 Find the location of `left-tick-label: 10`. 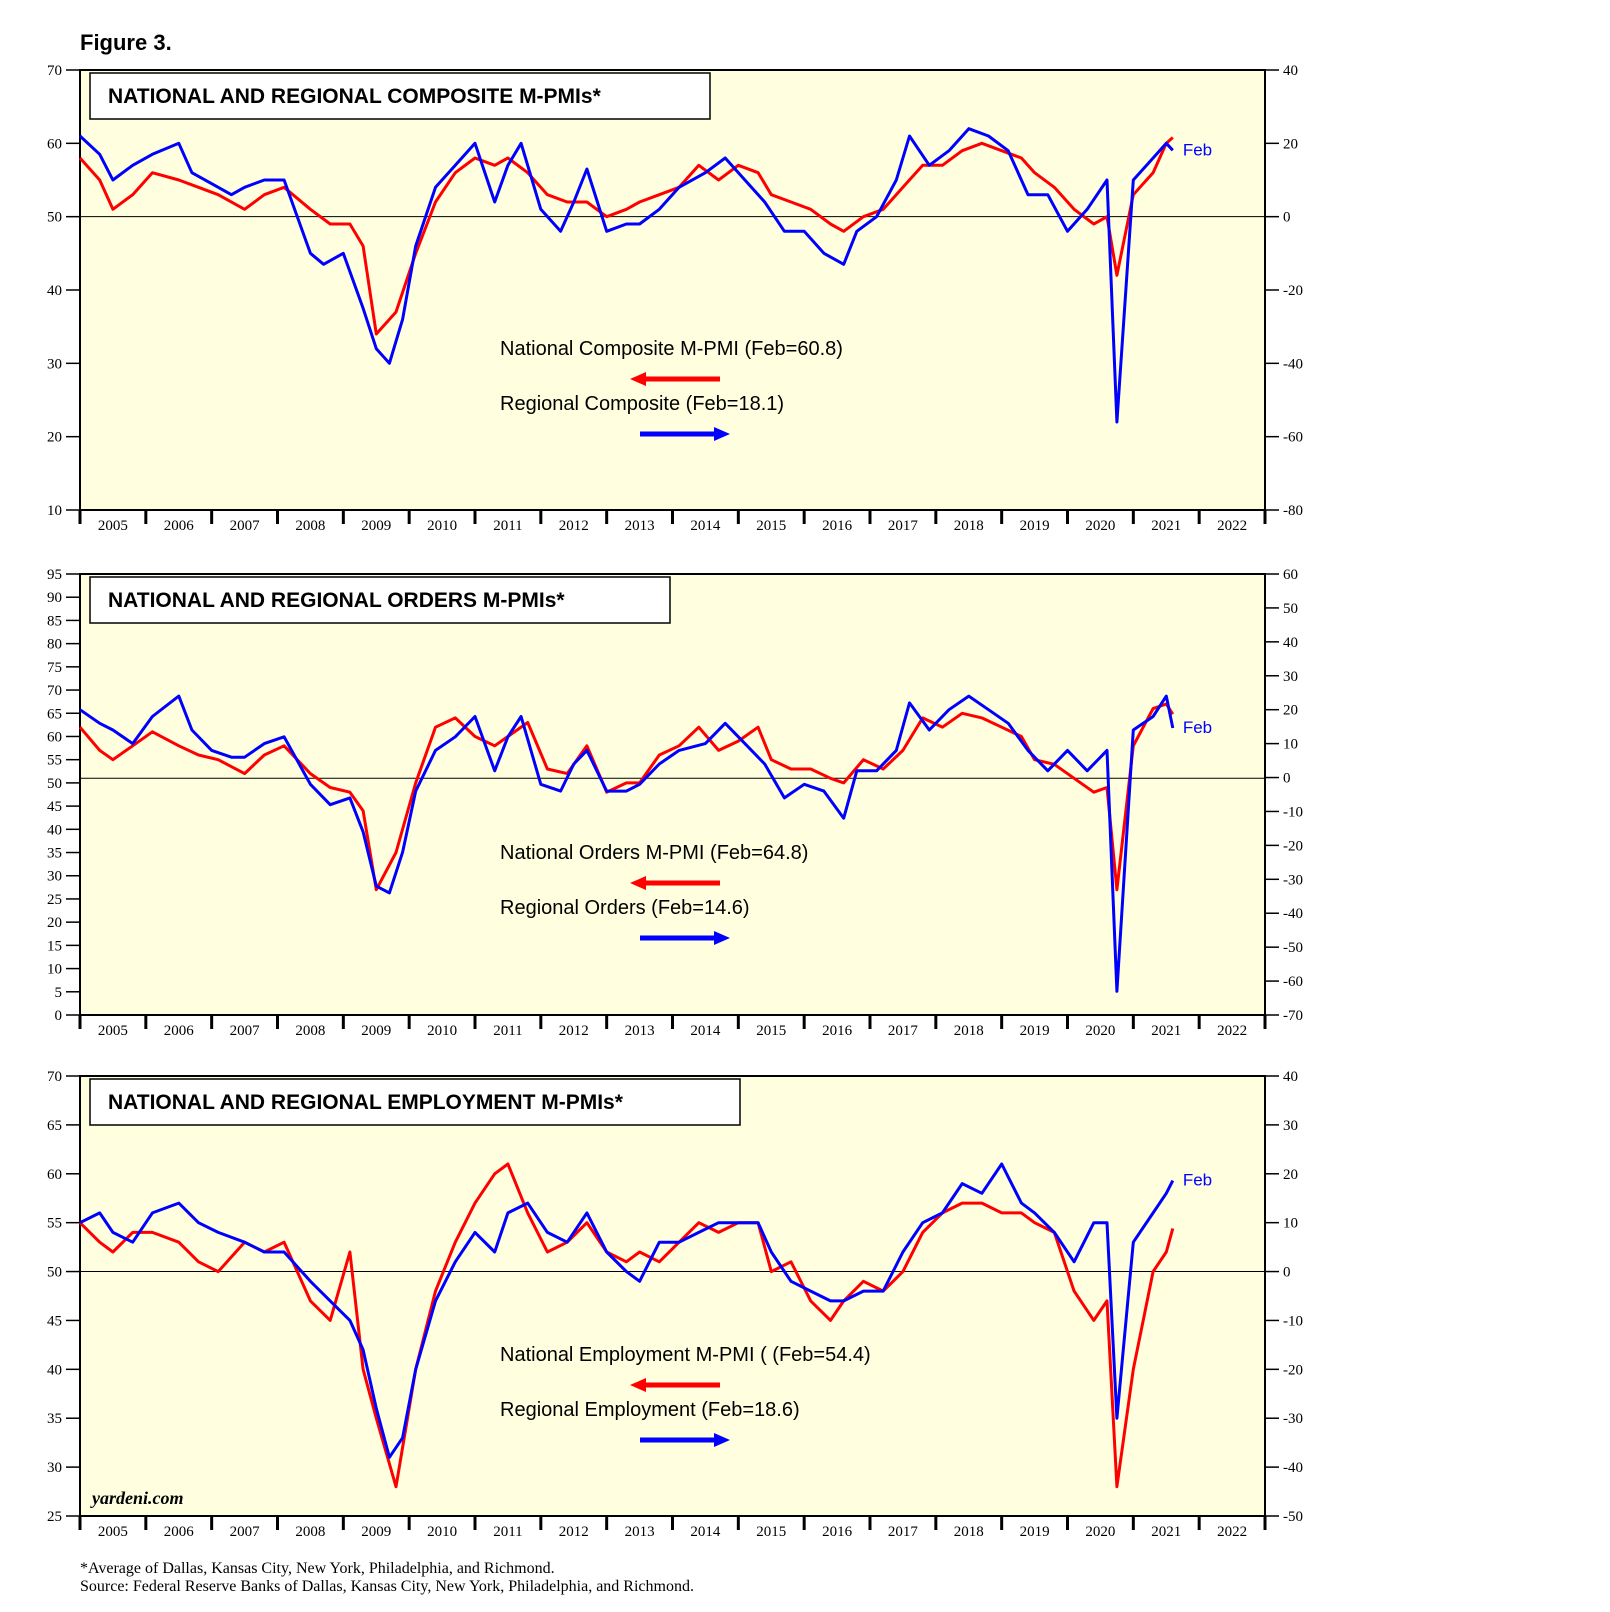

left-tick-label: 10 is located at coordinates (54, 511).